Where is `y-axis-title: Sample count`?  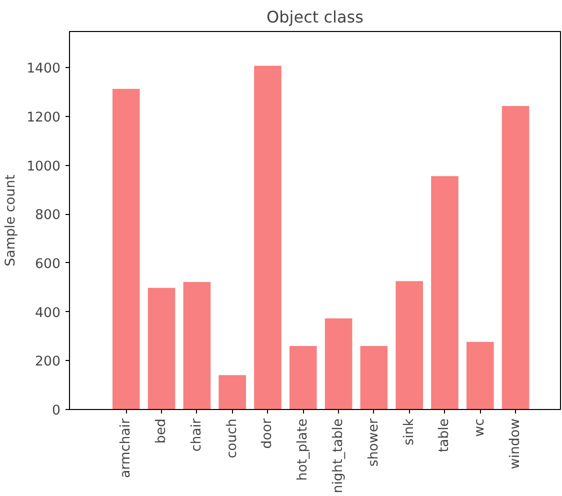
y-axis-title: Sample count is located at coordinates (11, 220).